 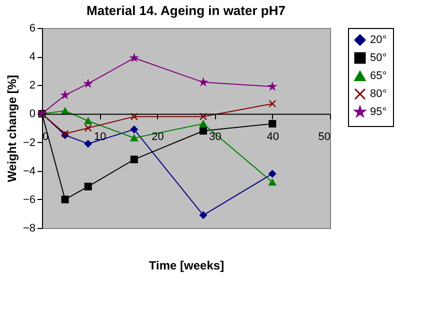 I want to click on legend-label: 95°, so click(x=378, y=112).